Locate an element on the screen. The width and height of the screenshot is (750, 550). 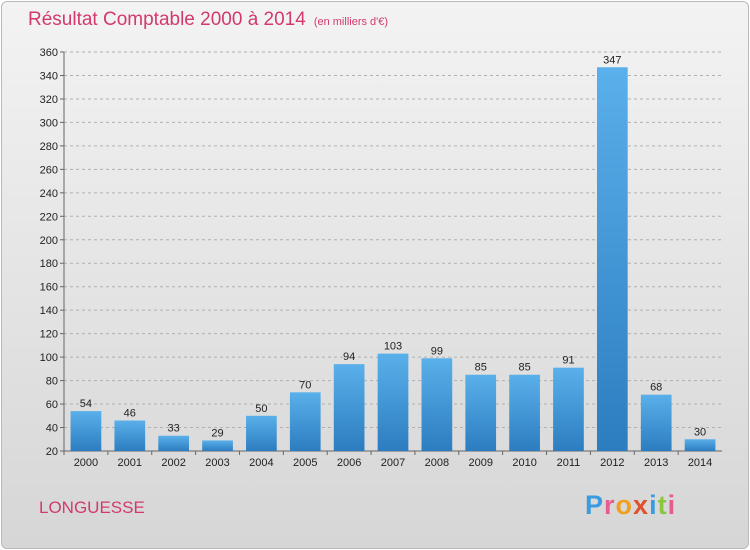
bar-value-label: 91 is located at coordinates (568, 361).